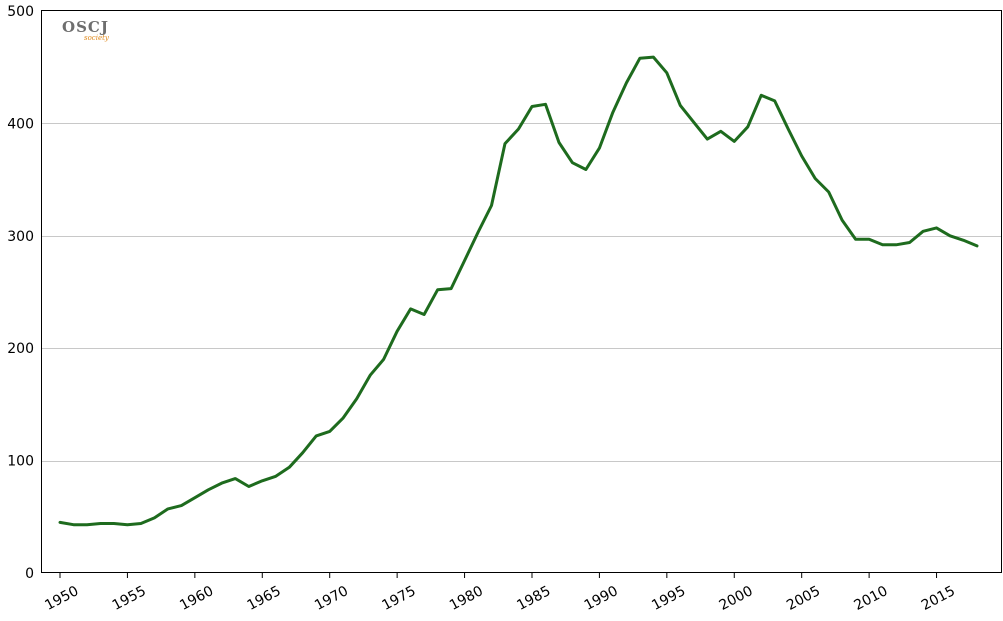 The width and height of the screenshot is (1003, 621). I want to click on x-tick-label: 1980, so click(466, 598).